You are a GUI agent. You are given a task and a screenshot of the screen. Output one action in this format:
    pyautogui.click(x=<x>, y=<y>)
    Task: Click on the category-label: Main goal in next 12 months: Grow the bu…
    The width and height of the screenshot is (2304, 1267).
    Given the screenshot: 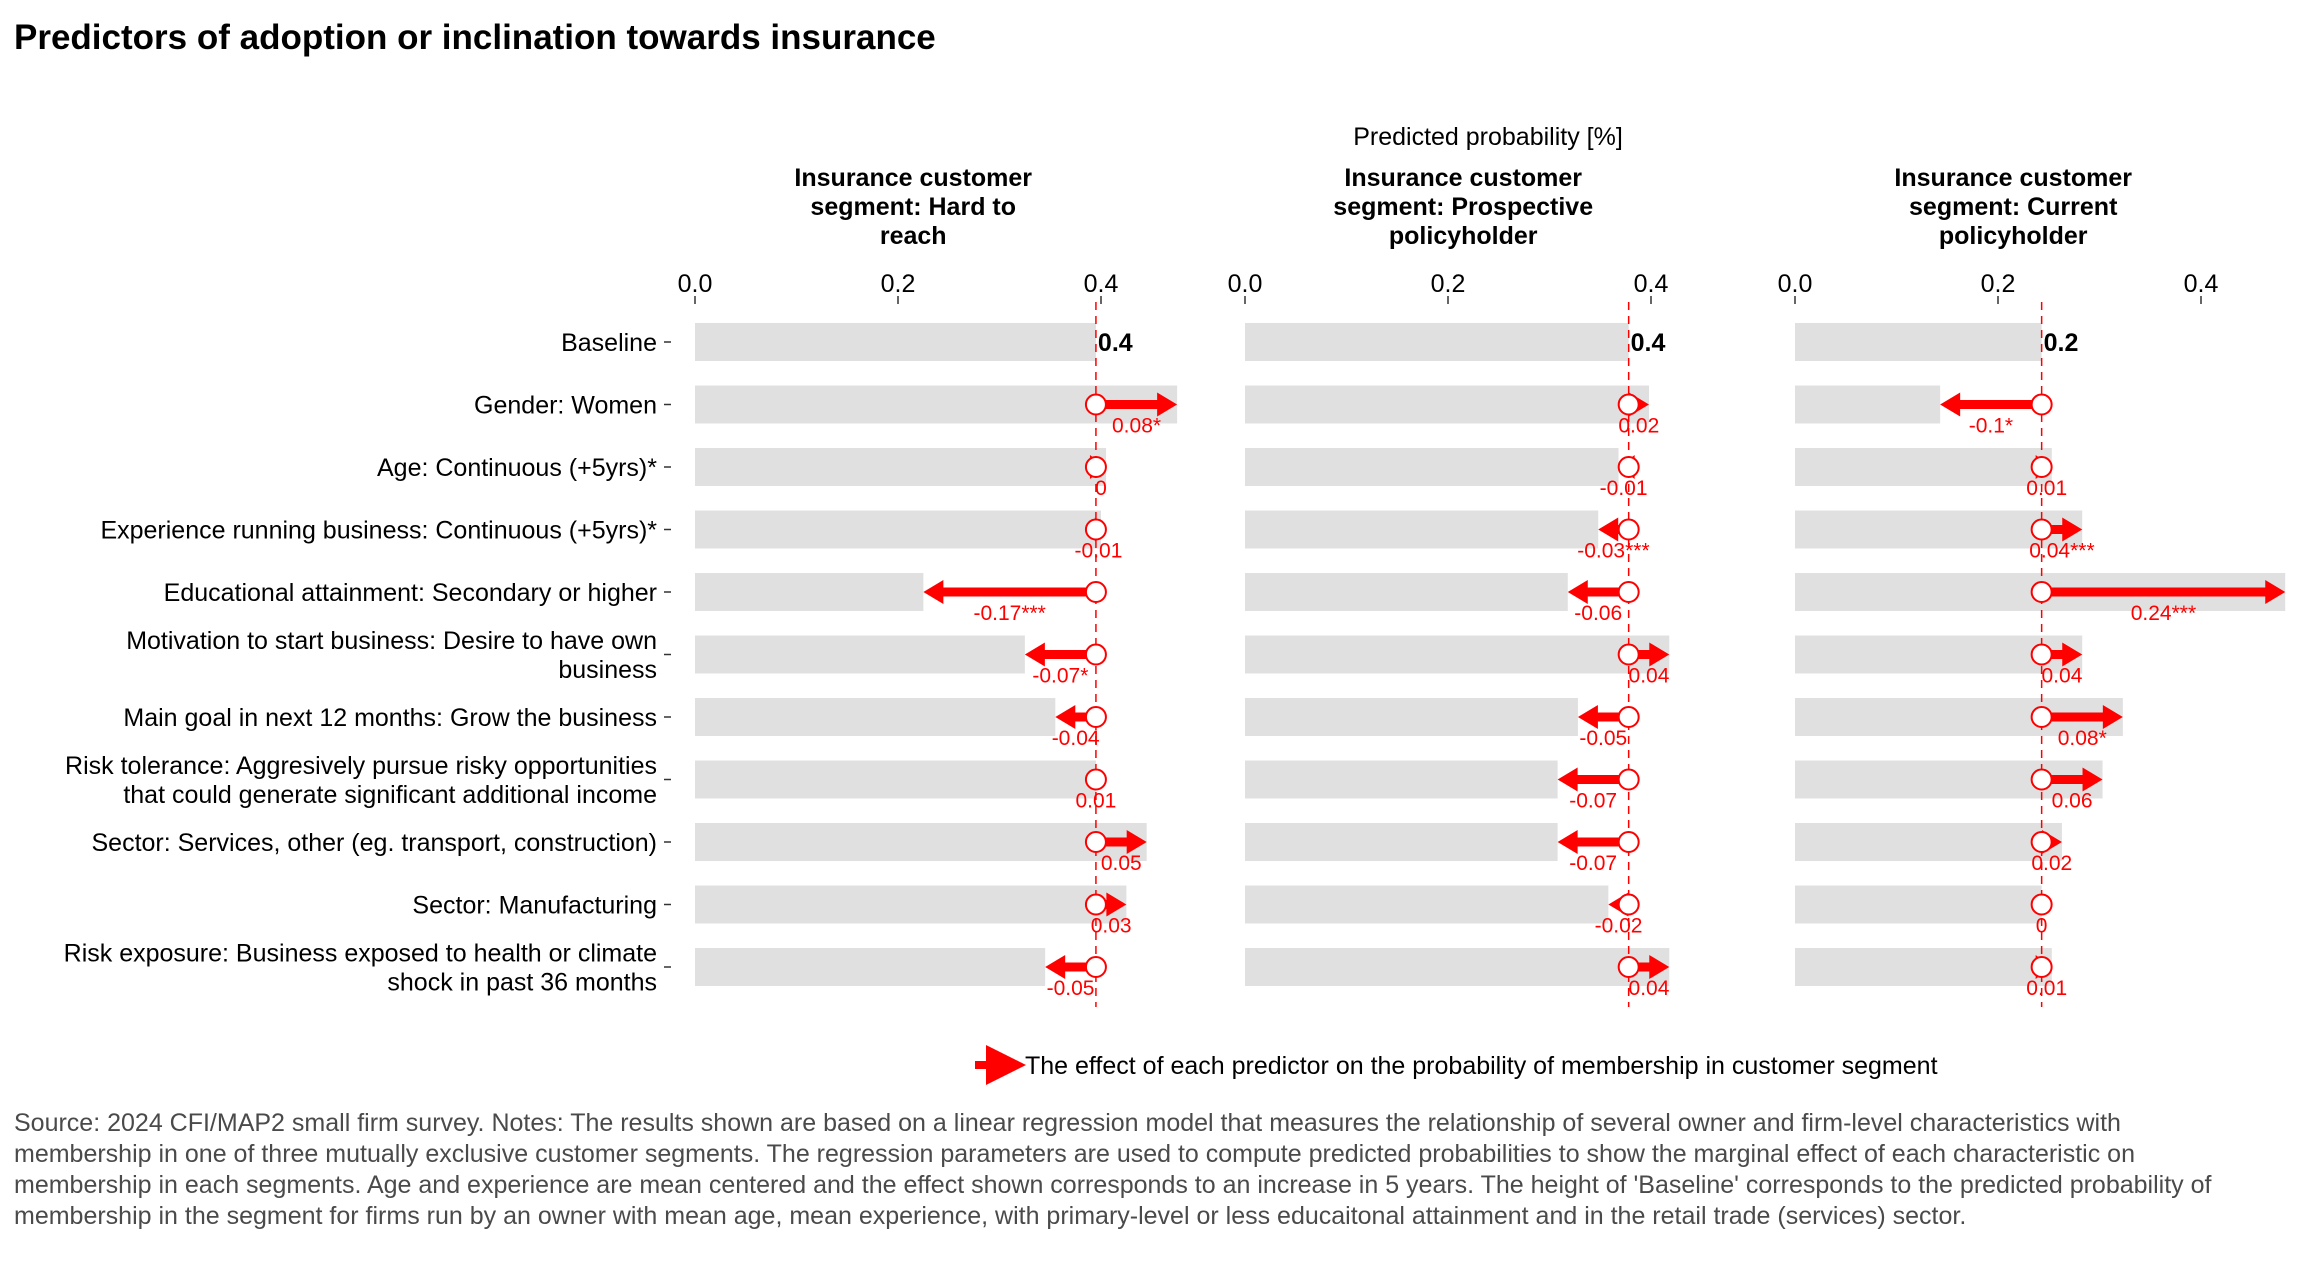 What is the action you would take?
    pyautogui.click(x=390, y=718)
    